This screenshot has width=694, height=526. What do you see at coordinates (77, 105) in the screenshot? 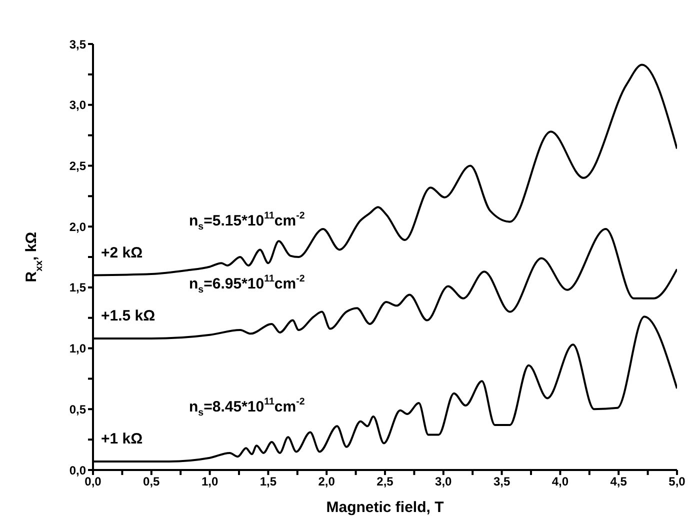
I see `y-tick-label: 3,0` at bounding box center [77, 105].